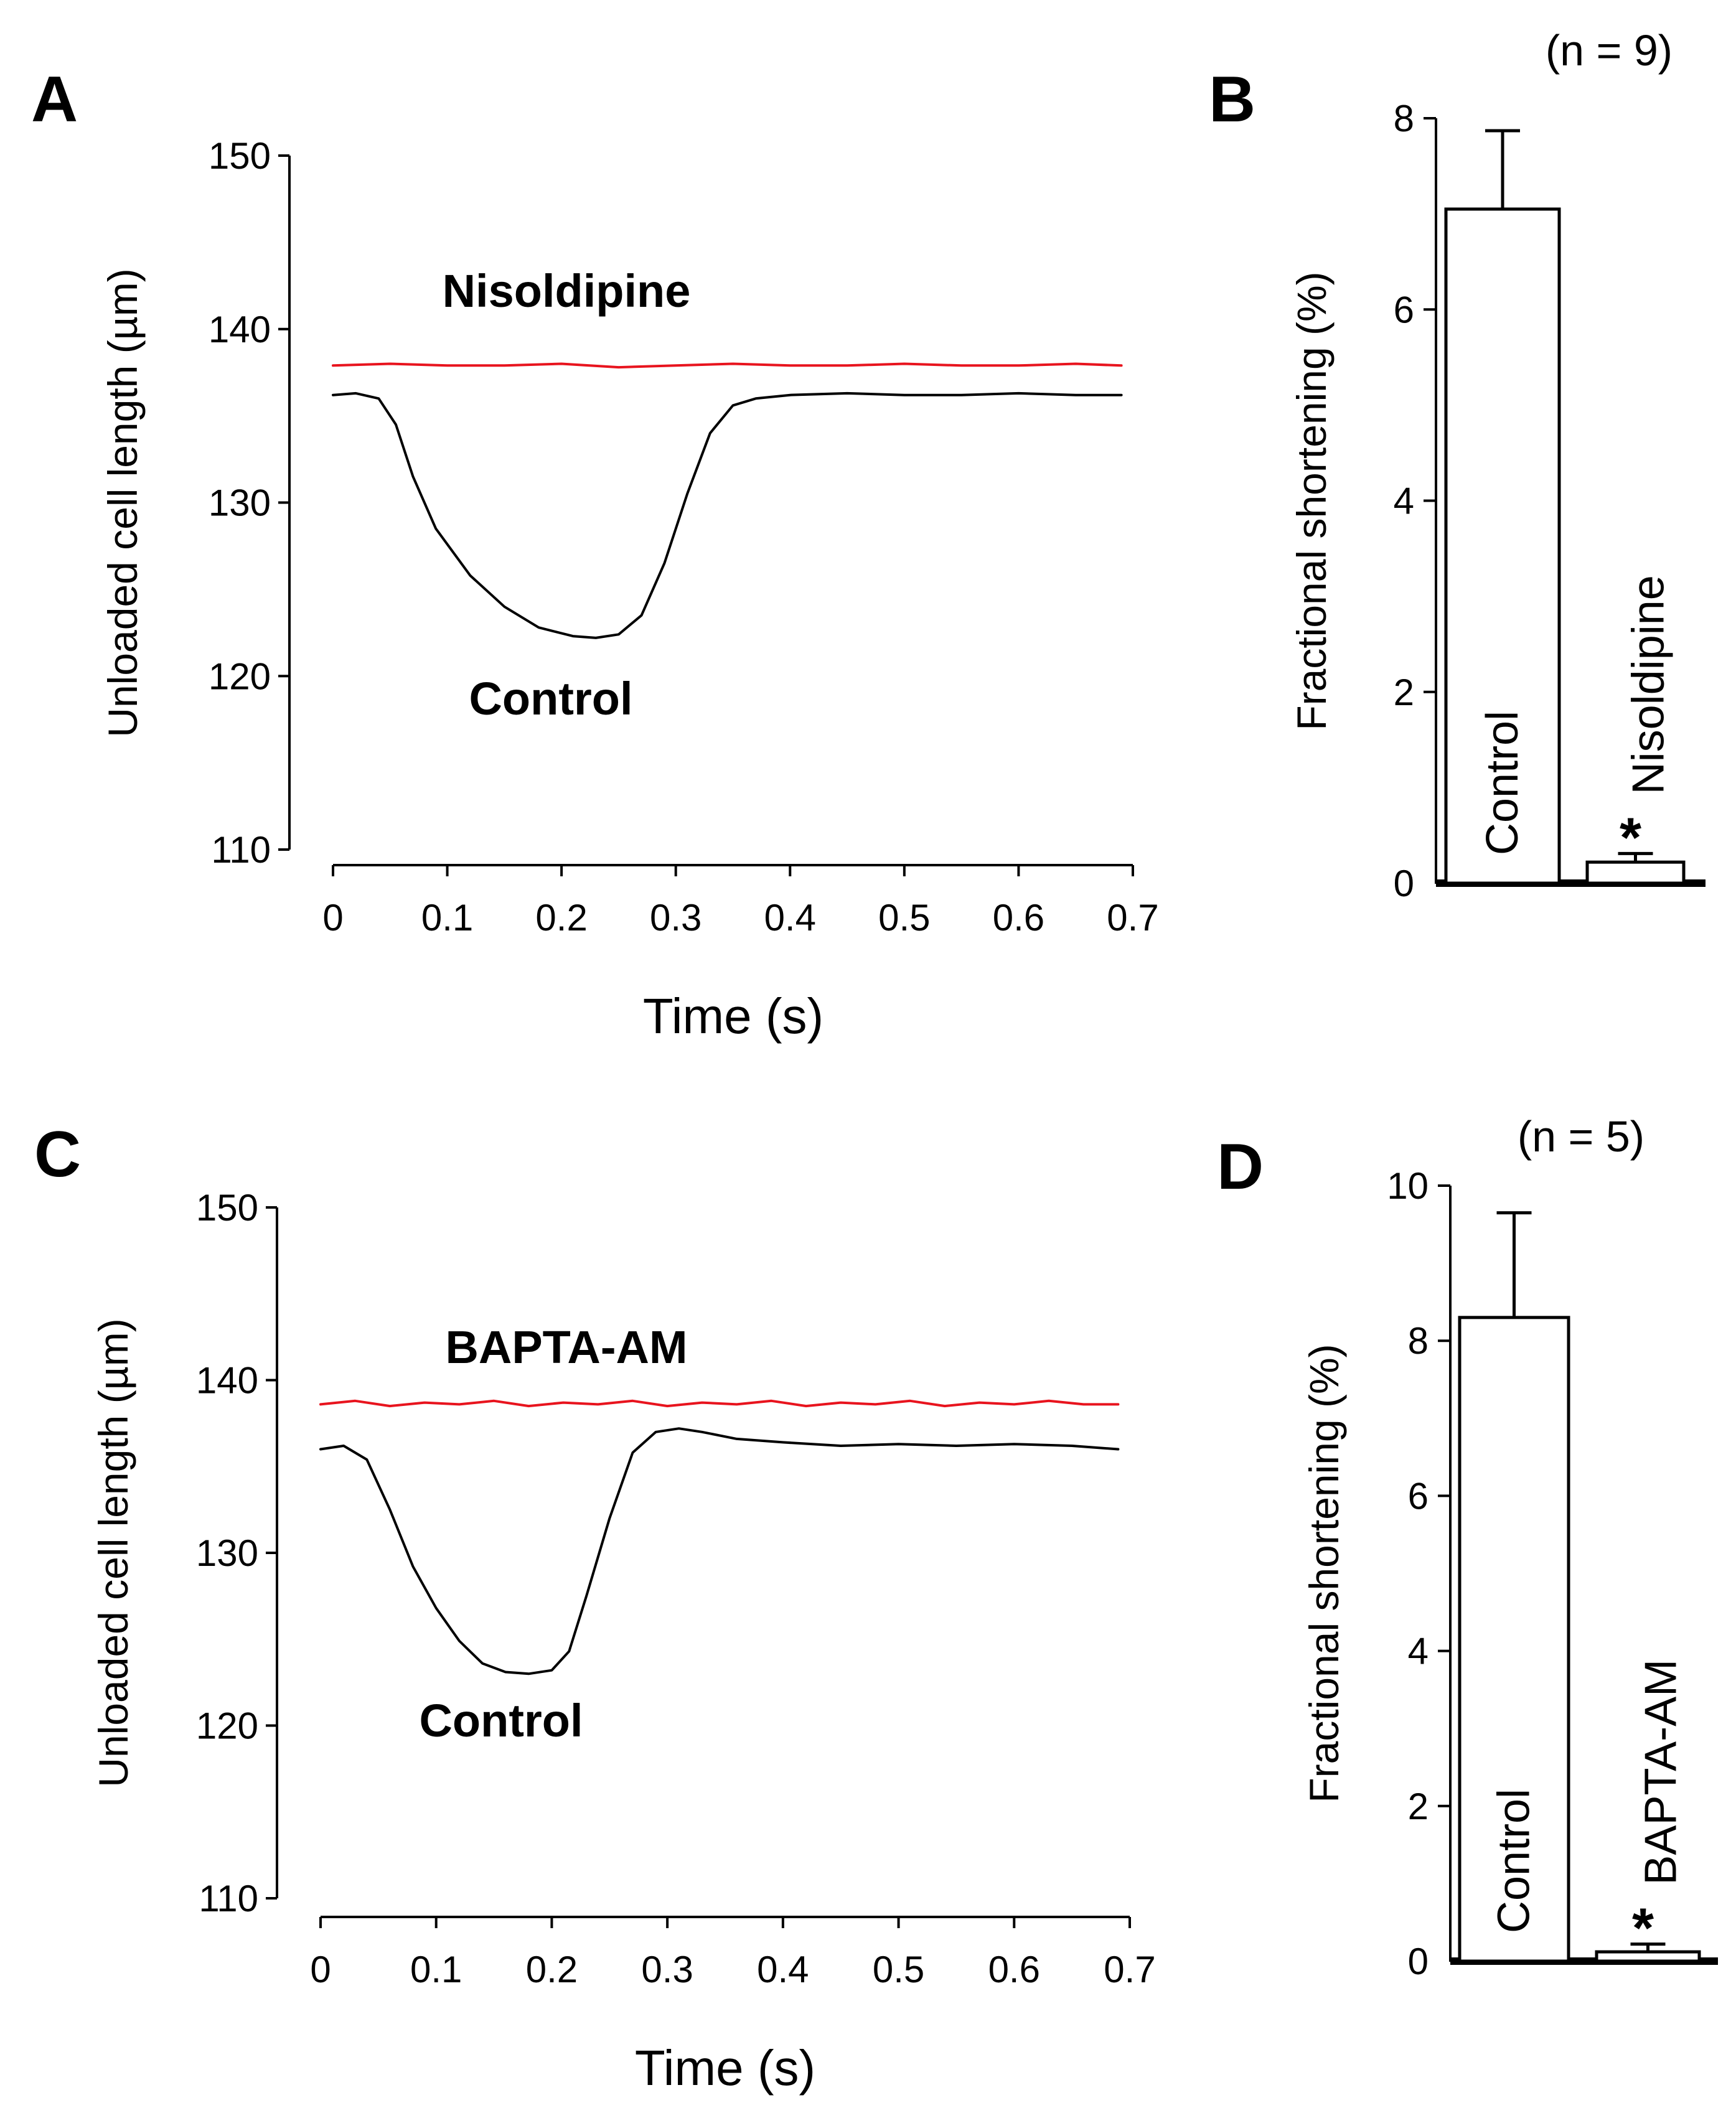 This screenshot has width=1736, height=2113. I want to click on n-label: (n = 9), so click(1609, 50).